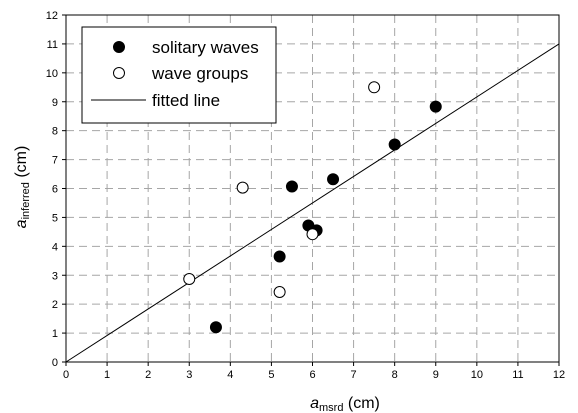 The image size is (578, 413). What do you see at coordinates (354, 375) in the screenshot?
I see `x-tick-label: 7` at bounding box center [354, 375].